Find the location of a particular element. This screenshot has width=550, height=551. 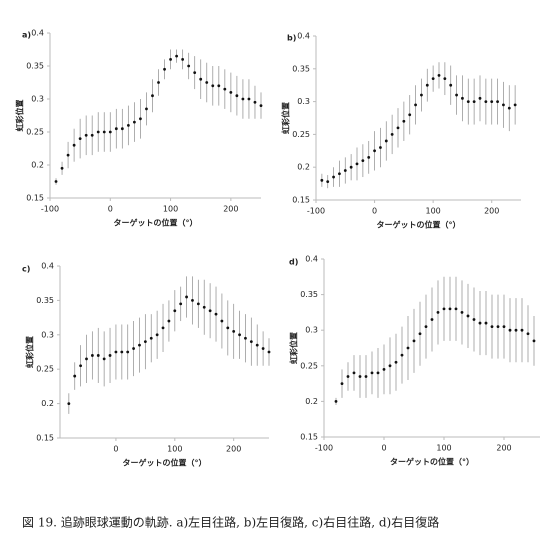

x-tick-label: 200 is located at coordinates (230, 209).